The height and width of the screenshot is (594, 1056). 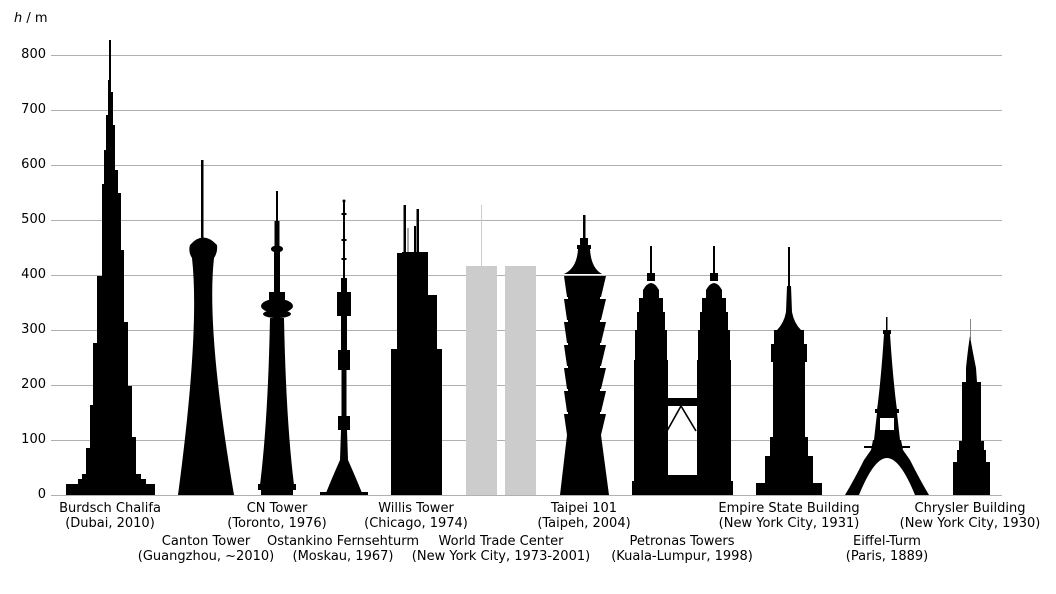 I want to click on taipei-101-silhouette, so click(x=584, y=355).